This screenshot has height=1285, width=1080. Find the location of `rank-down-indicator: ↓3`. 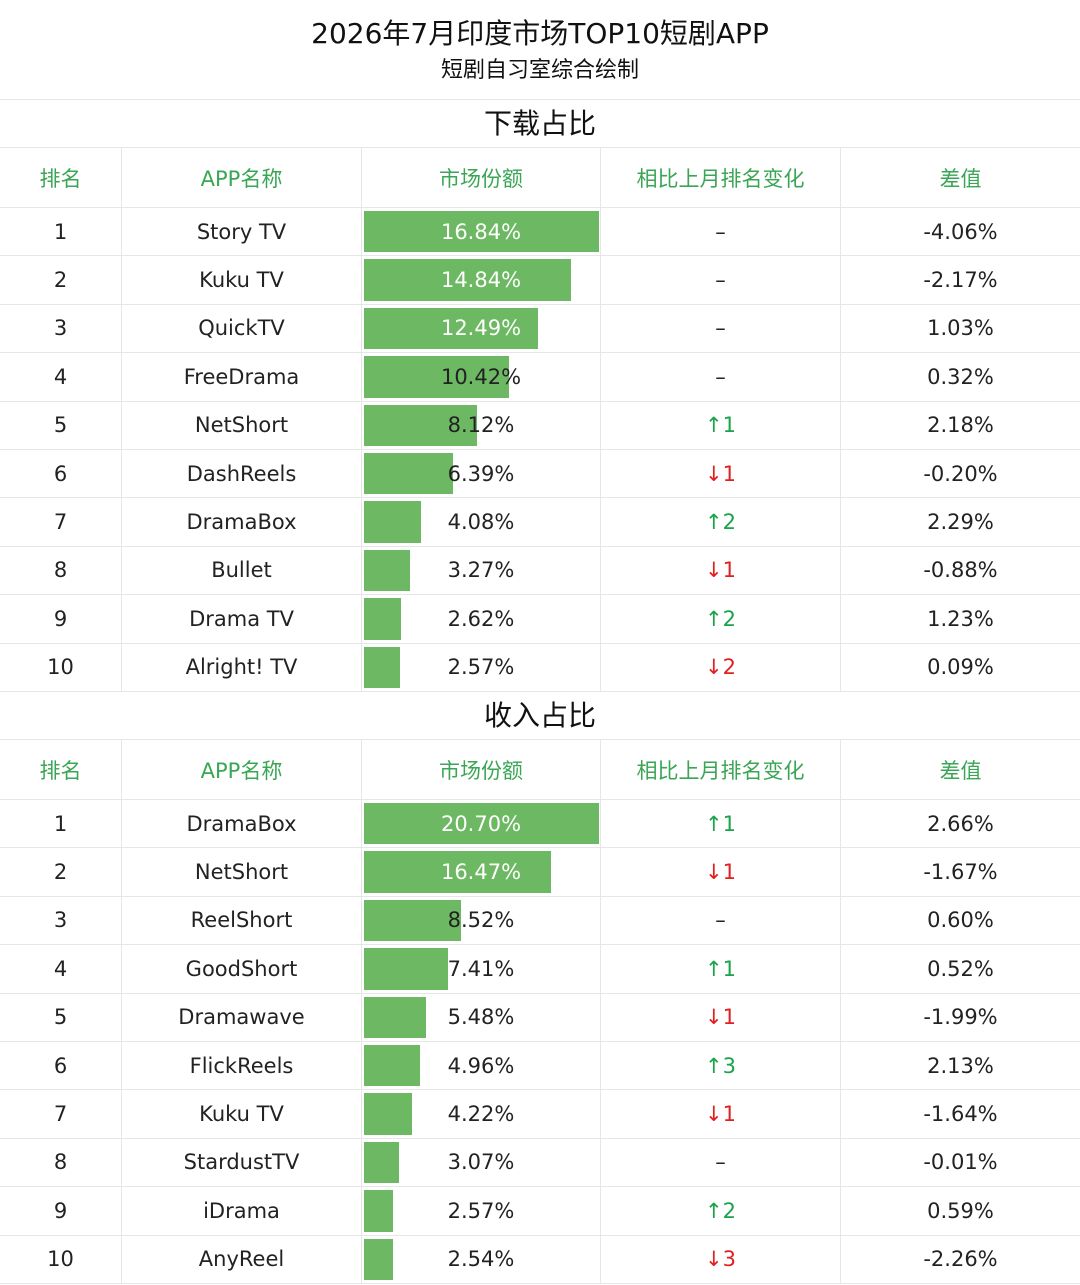

rank-down-indicator: ↓3 is located at coordinates (721, 1259).